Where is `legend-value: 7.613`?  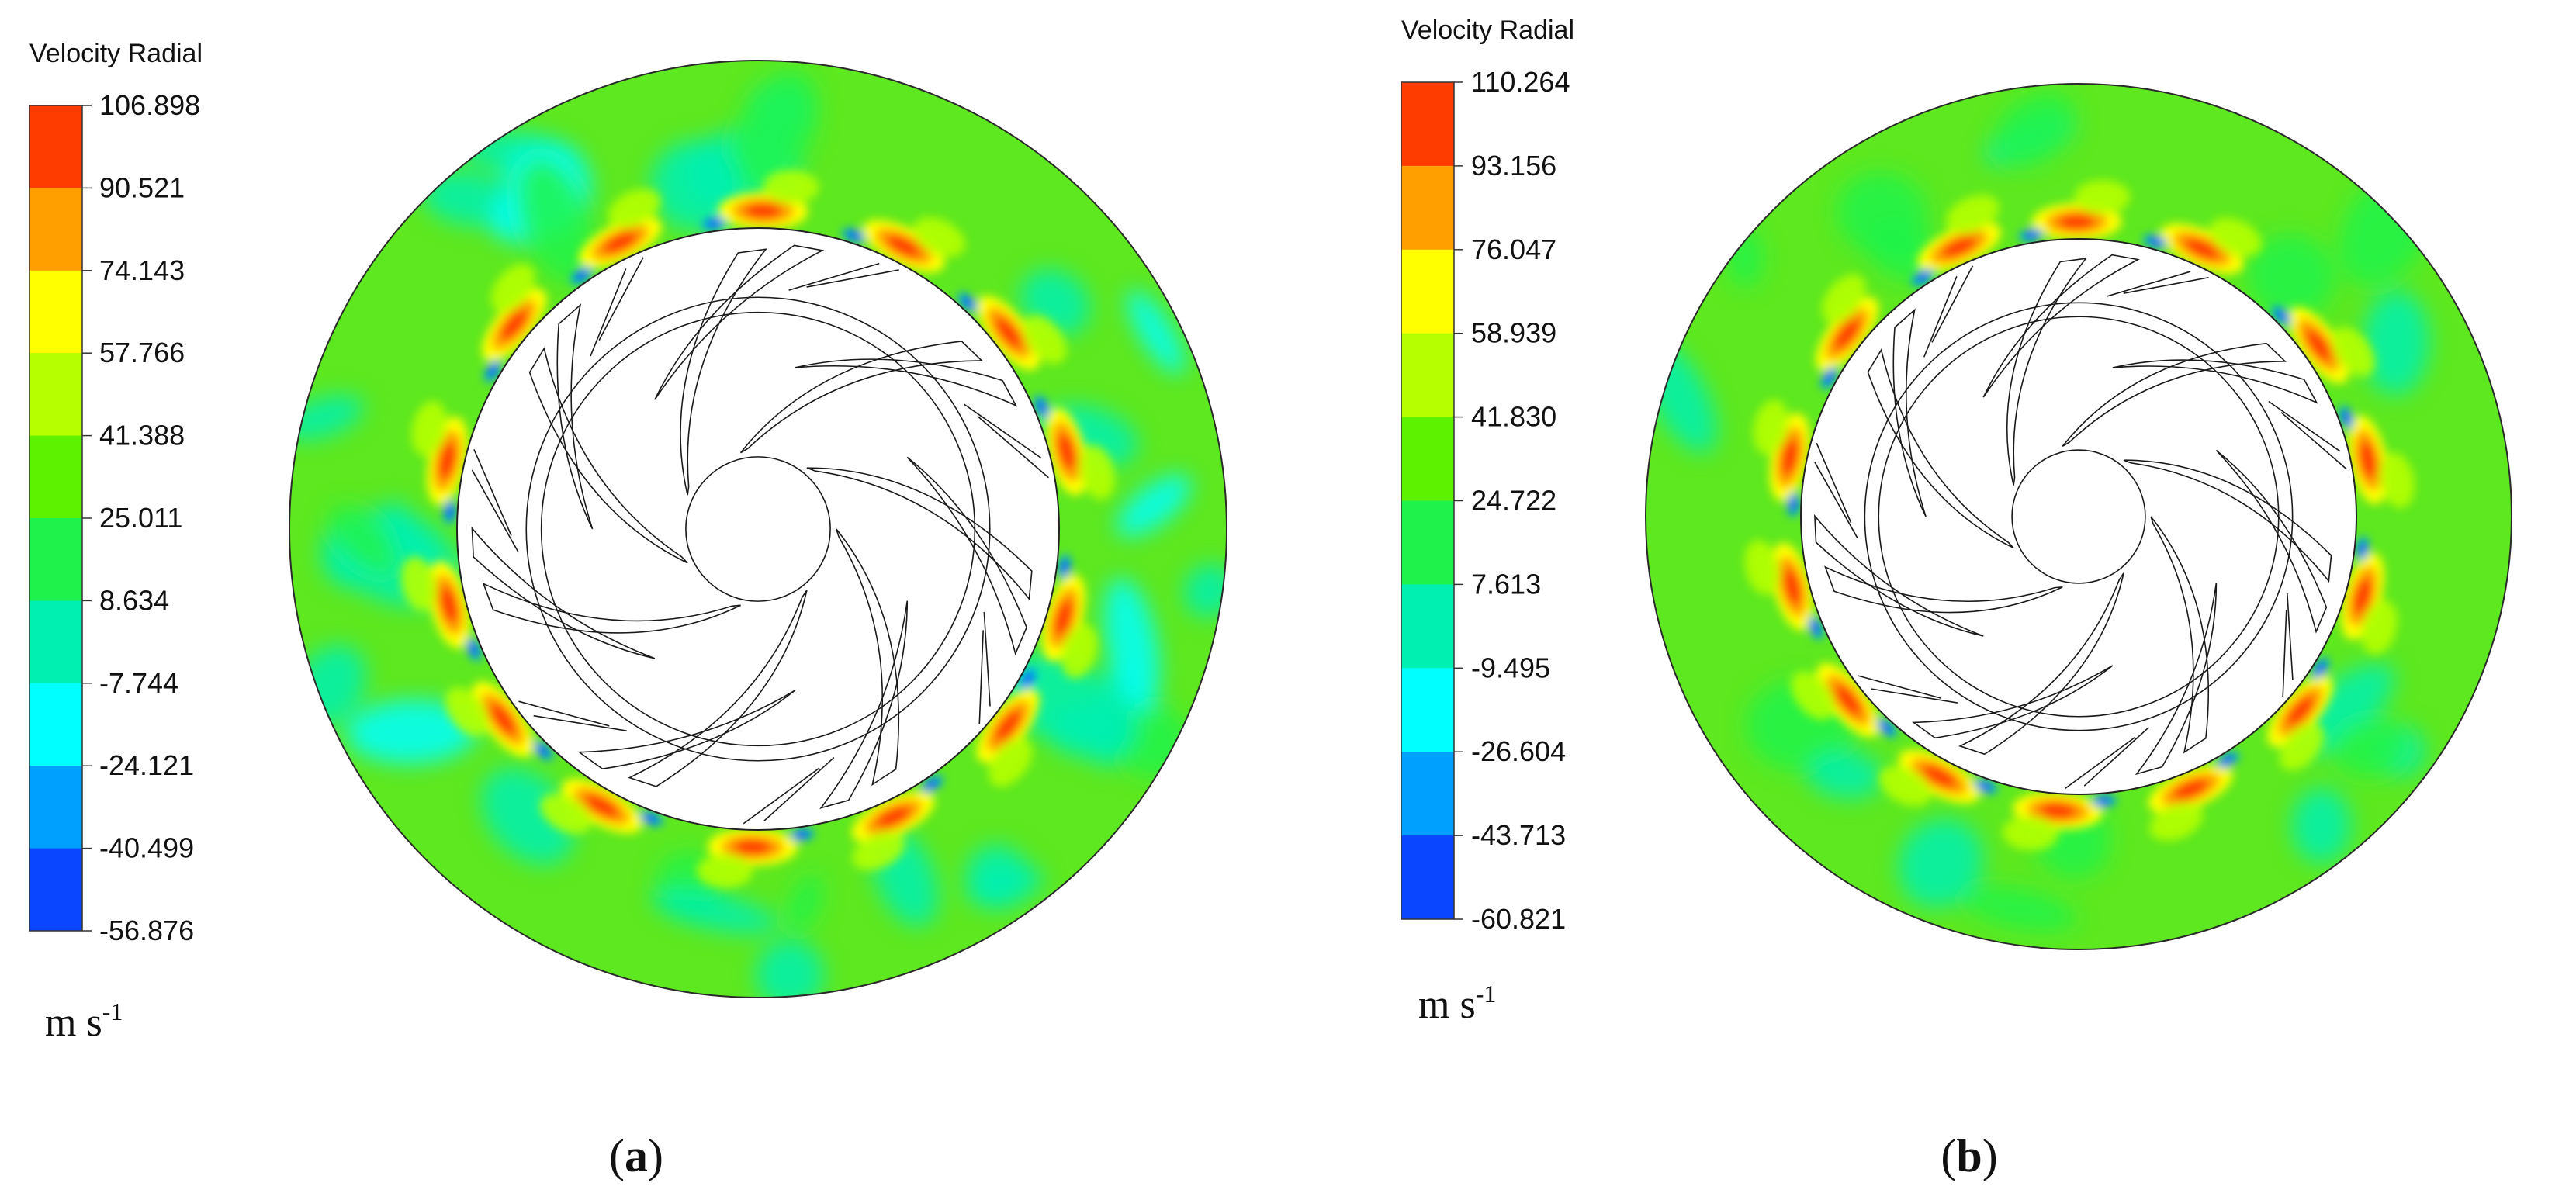
legend-value: 7.613 is located at coordinates (1506, 584).